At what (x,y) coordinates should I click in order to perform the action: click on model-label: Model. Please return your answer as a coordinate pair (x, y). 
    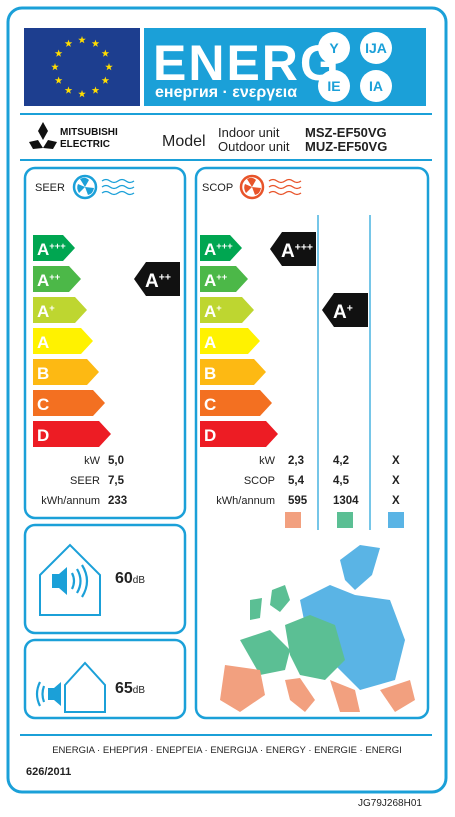
    Looking at the image, I should click on (184, 141).